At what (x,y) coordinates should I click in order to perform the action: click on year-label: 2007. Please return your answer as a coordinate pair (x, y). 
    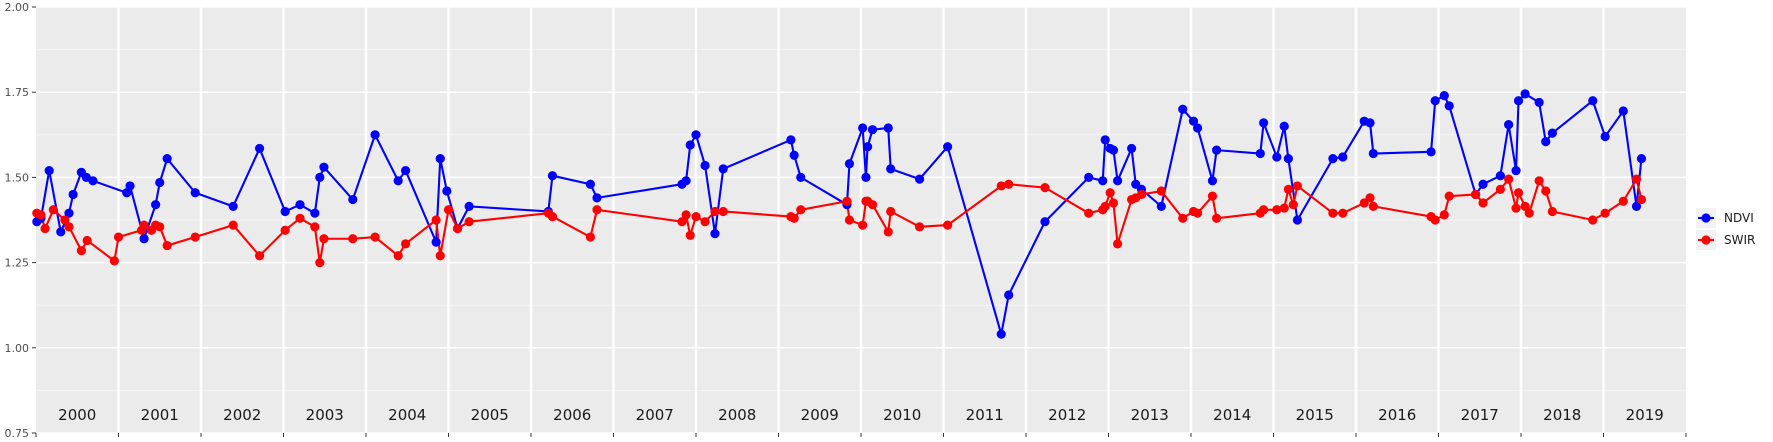
    Looking at the image, I should click on (655, 415).